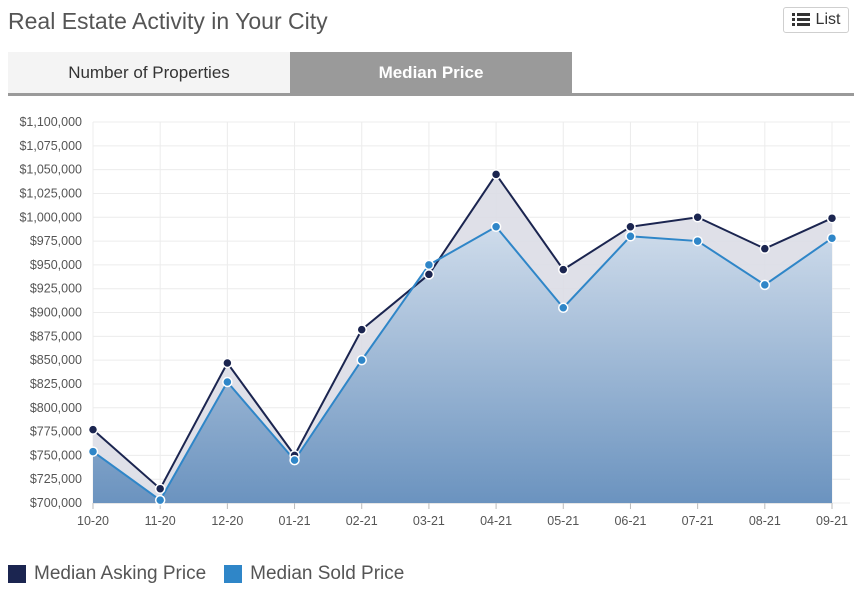 Image resolution: width=855 pixels, height=596 pixels. I want to click on legend-label-asking: Median Asking Price, so click(120, 573).